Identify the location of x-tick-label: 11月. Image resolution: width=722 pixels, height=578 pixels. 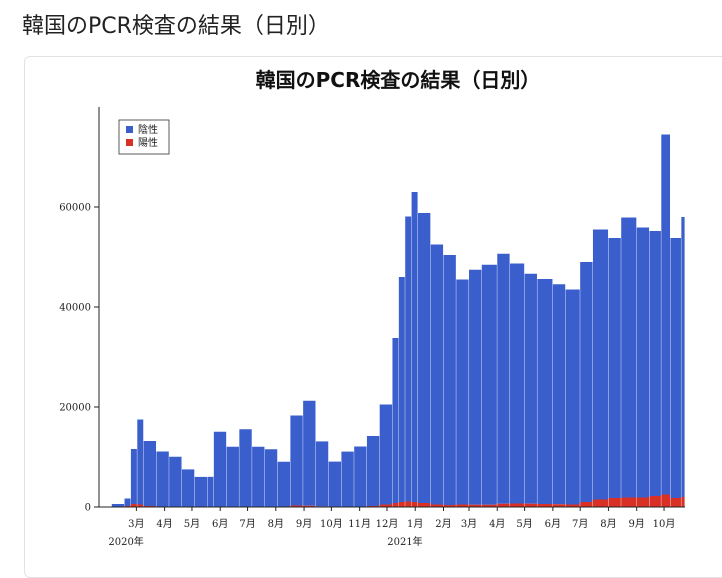
(359, 524).